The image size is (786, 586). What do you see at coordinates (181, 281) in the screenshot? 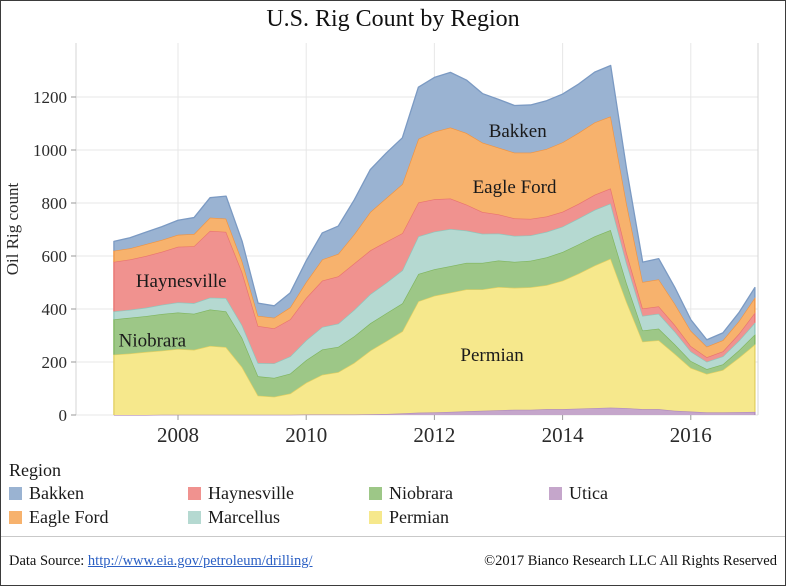
I see `area-label-haynesville: Haynesville` at bounding box center [181, 281].